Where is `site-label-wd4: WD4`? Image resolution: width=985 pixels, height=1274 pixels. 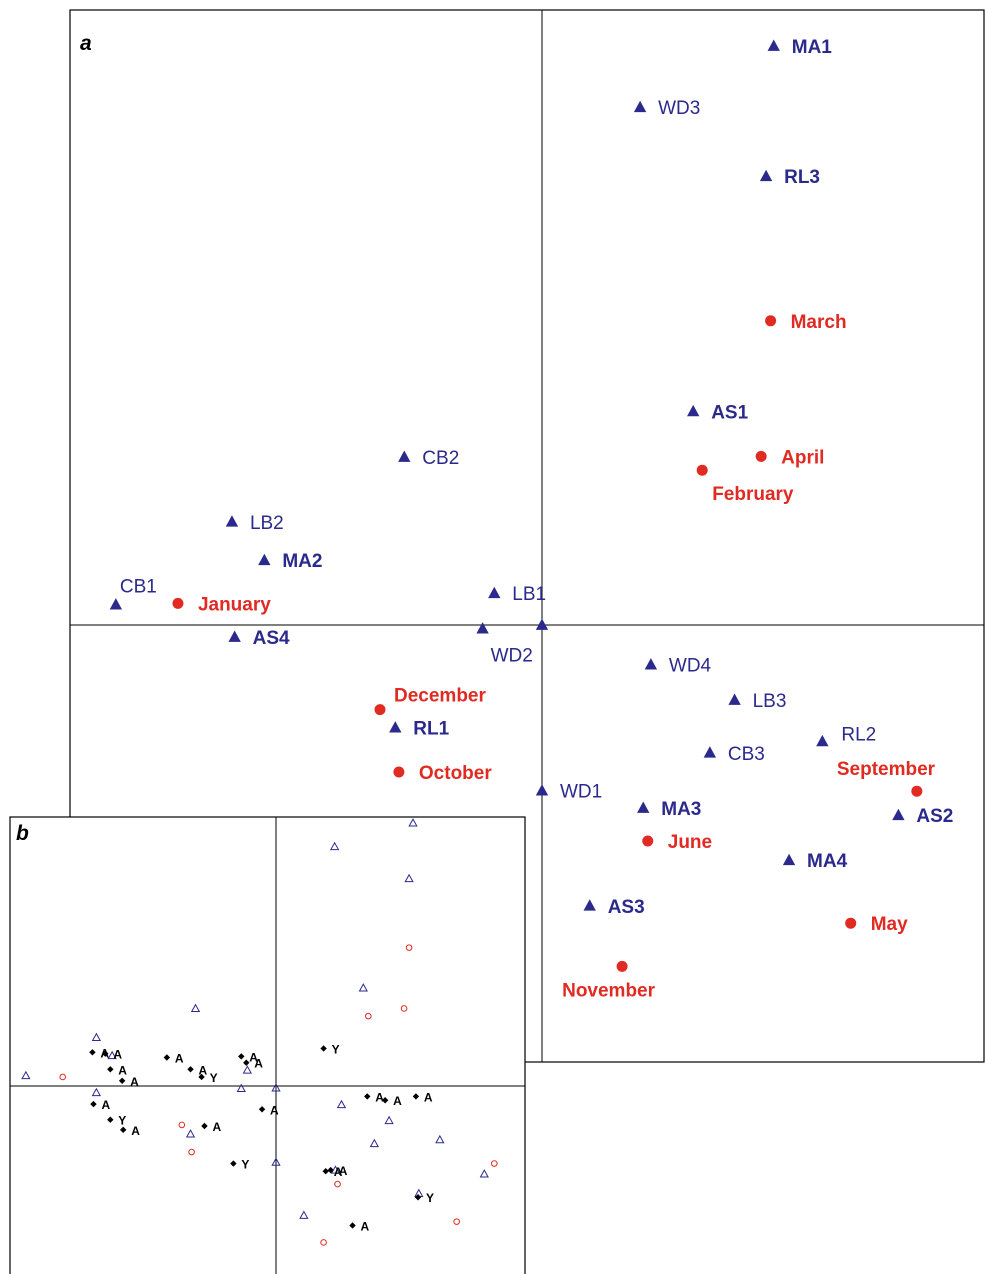 site-label-wd4: WD4 is located at coordinates (690, 666).